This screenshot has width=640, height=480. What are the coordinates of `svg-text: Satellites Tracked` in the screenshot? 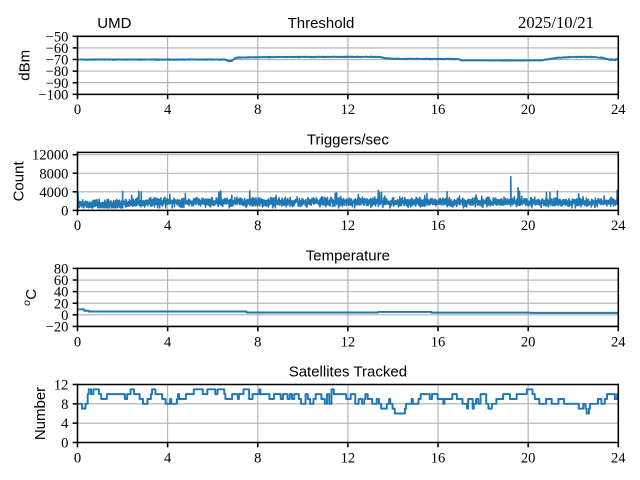 It's located at (348, 371).